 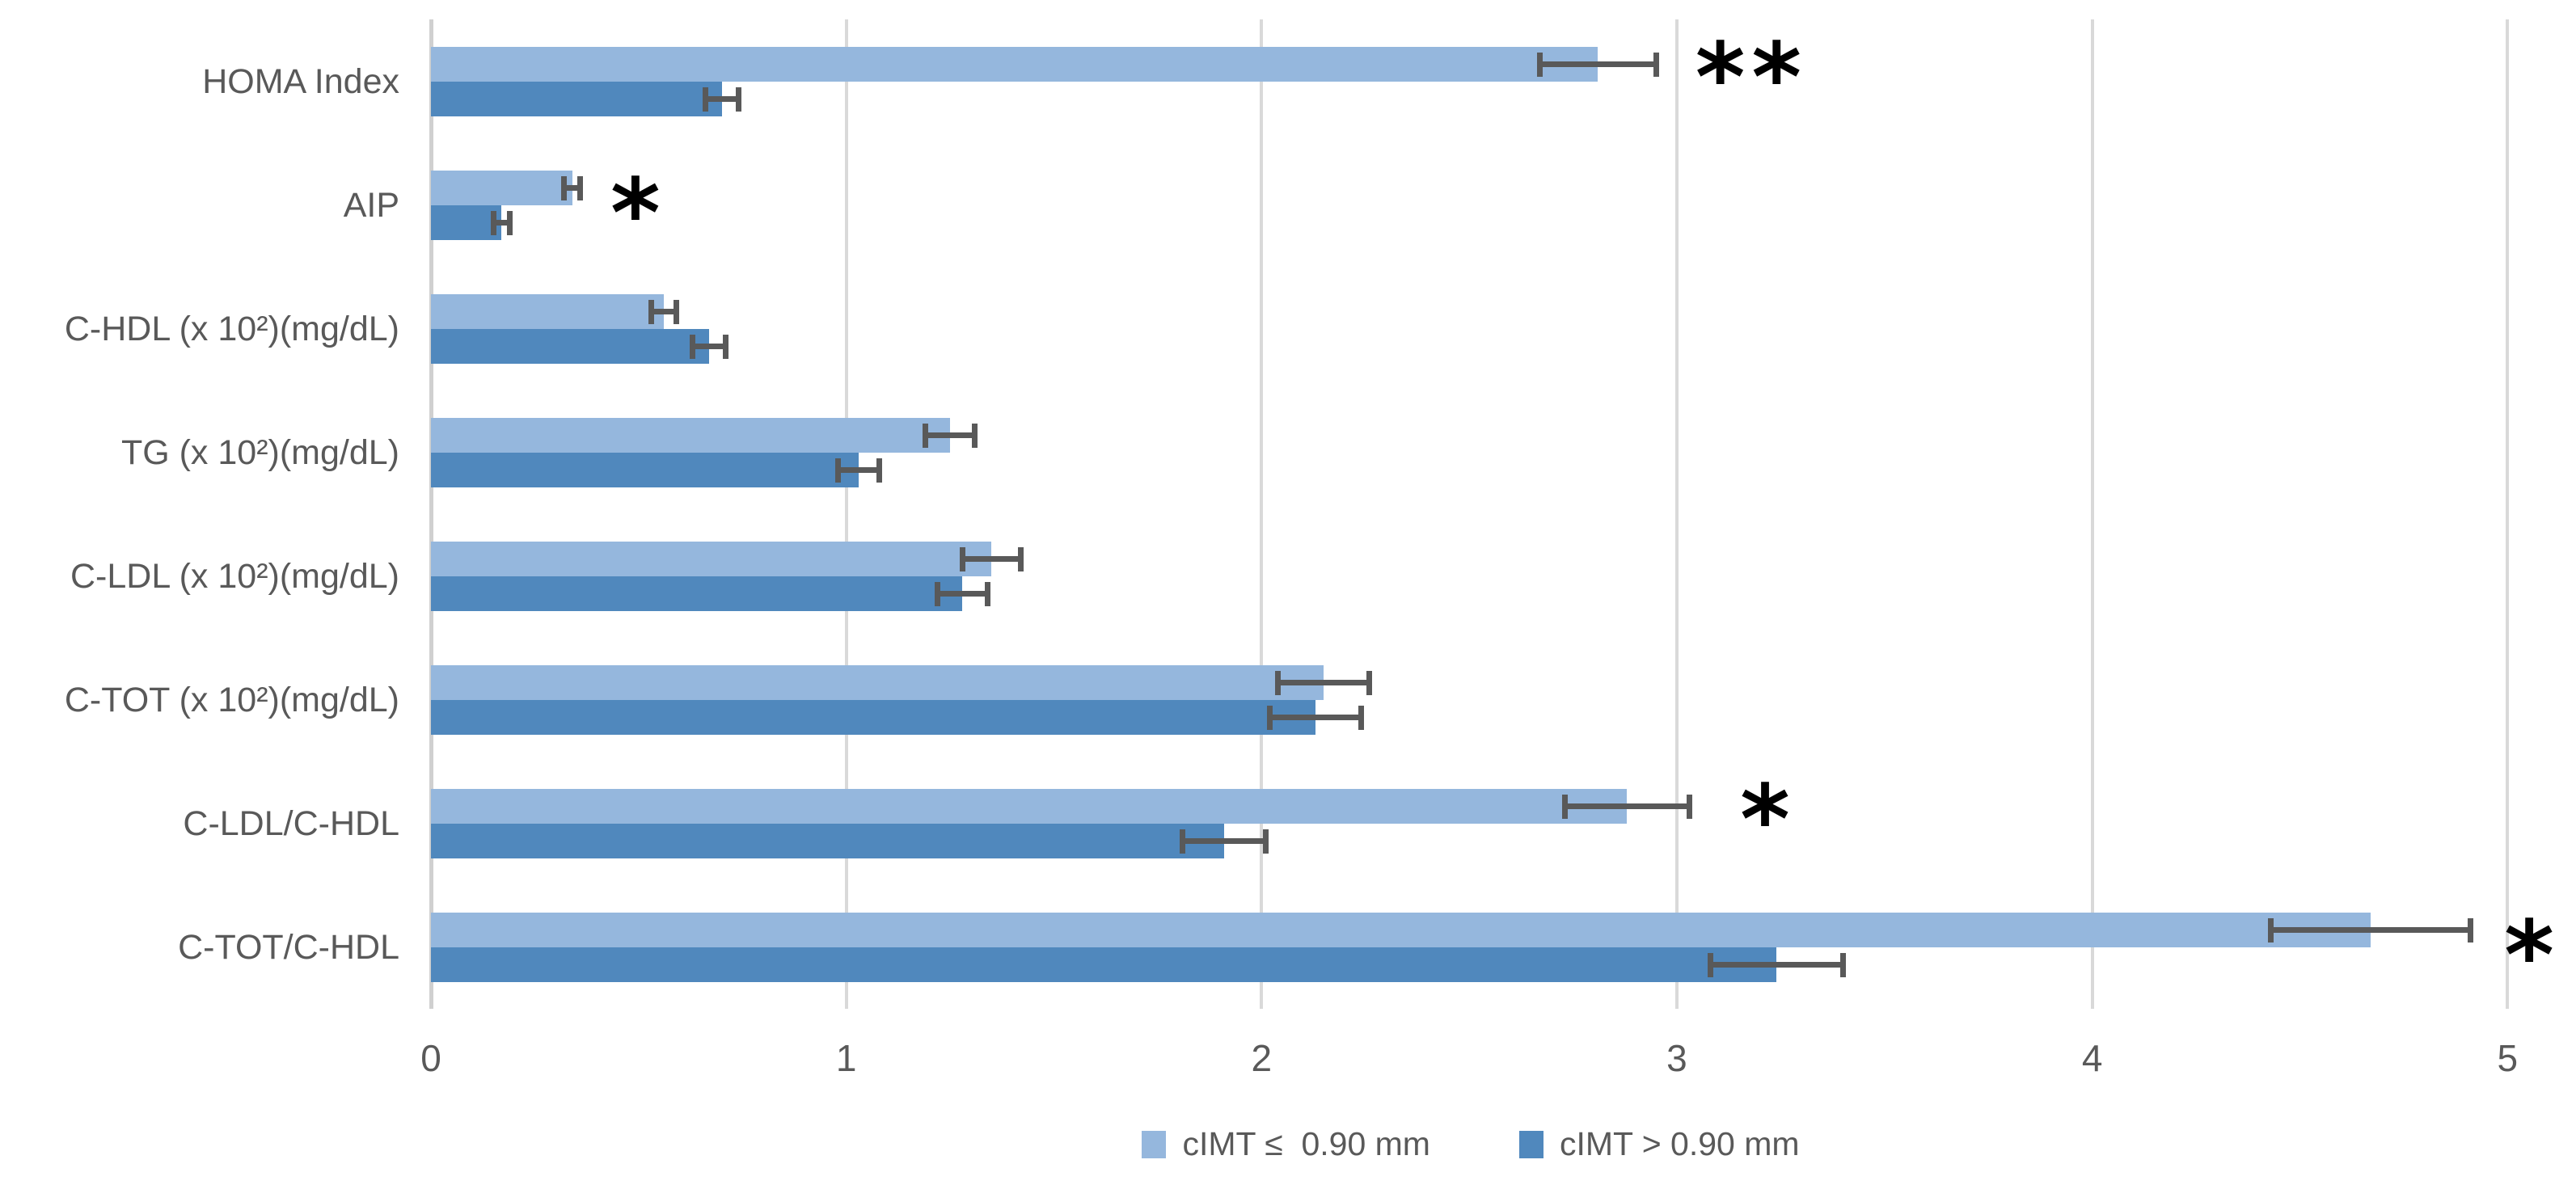 I want to click on value-axis-line, so click(x=431, y=514).